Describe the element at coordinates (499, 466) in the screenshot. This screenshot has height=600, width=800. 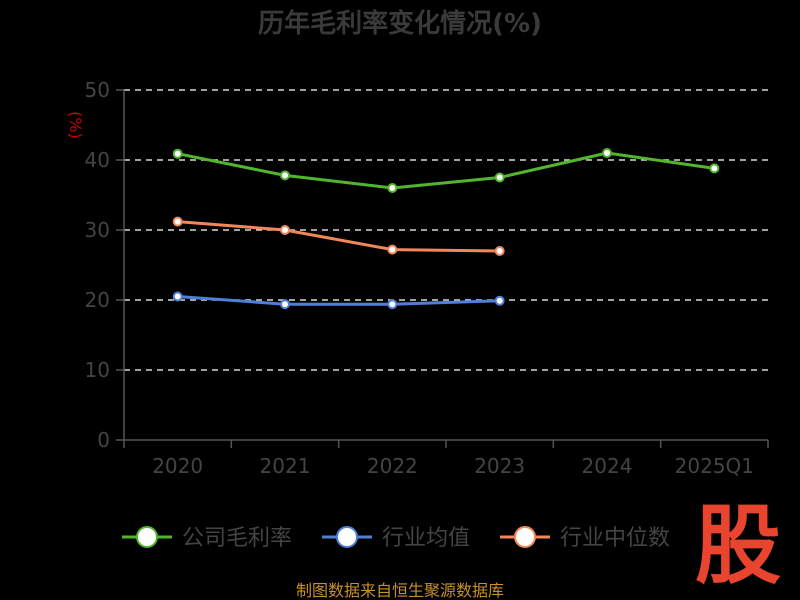
I see `x-tick-label: 2023` at that location.